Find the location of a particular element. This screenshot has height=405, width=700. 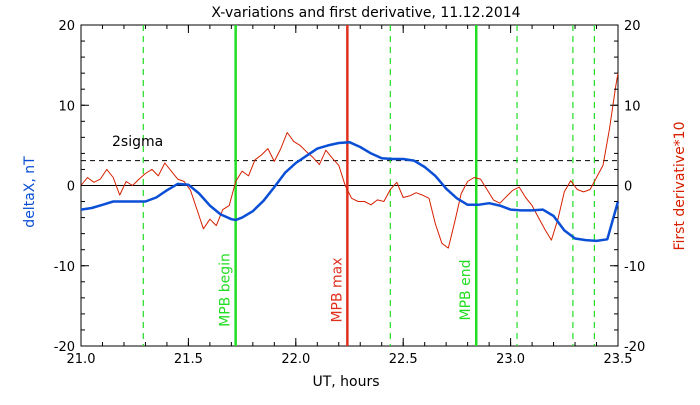

y-right-tick-label: 10 is located at coordinates (632, 106).